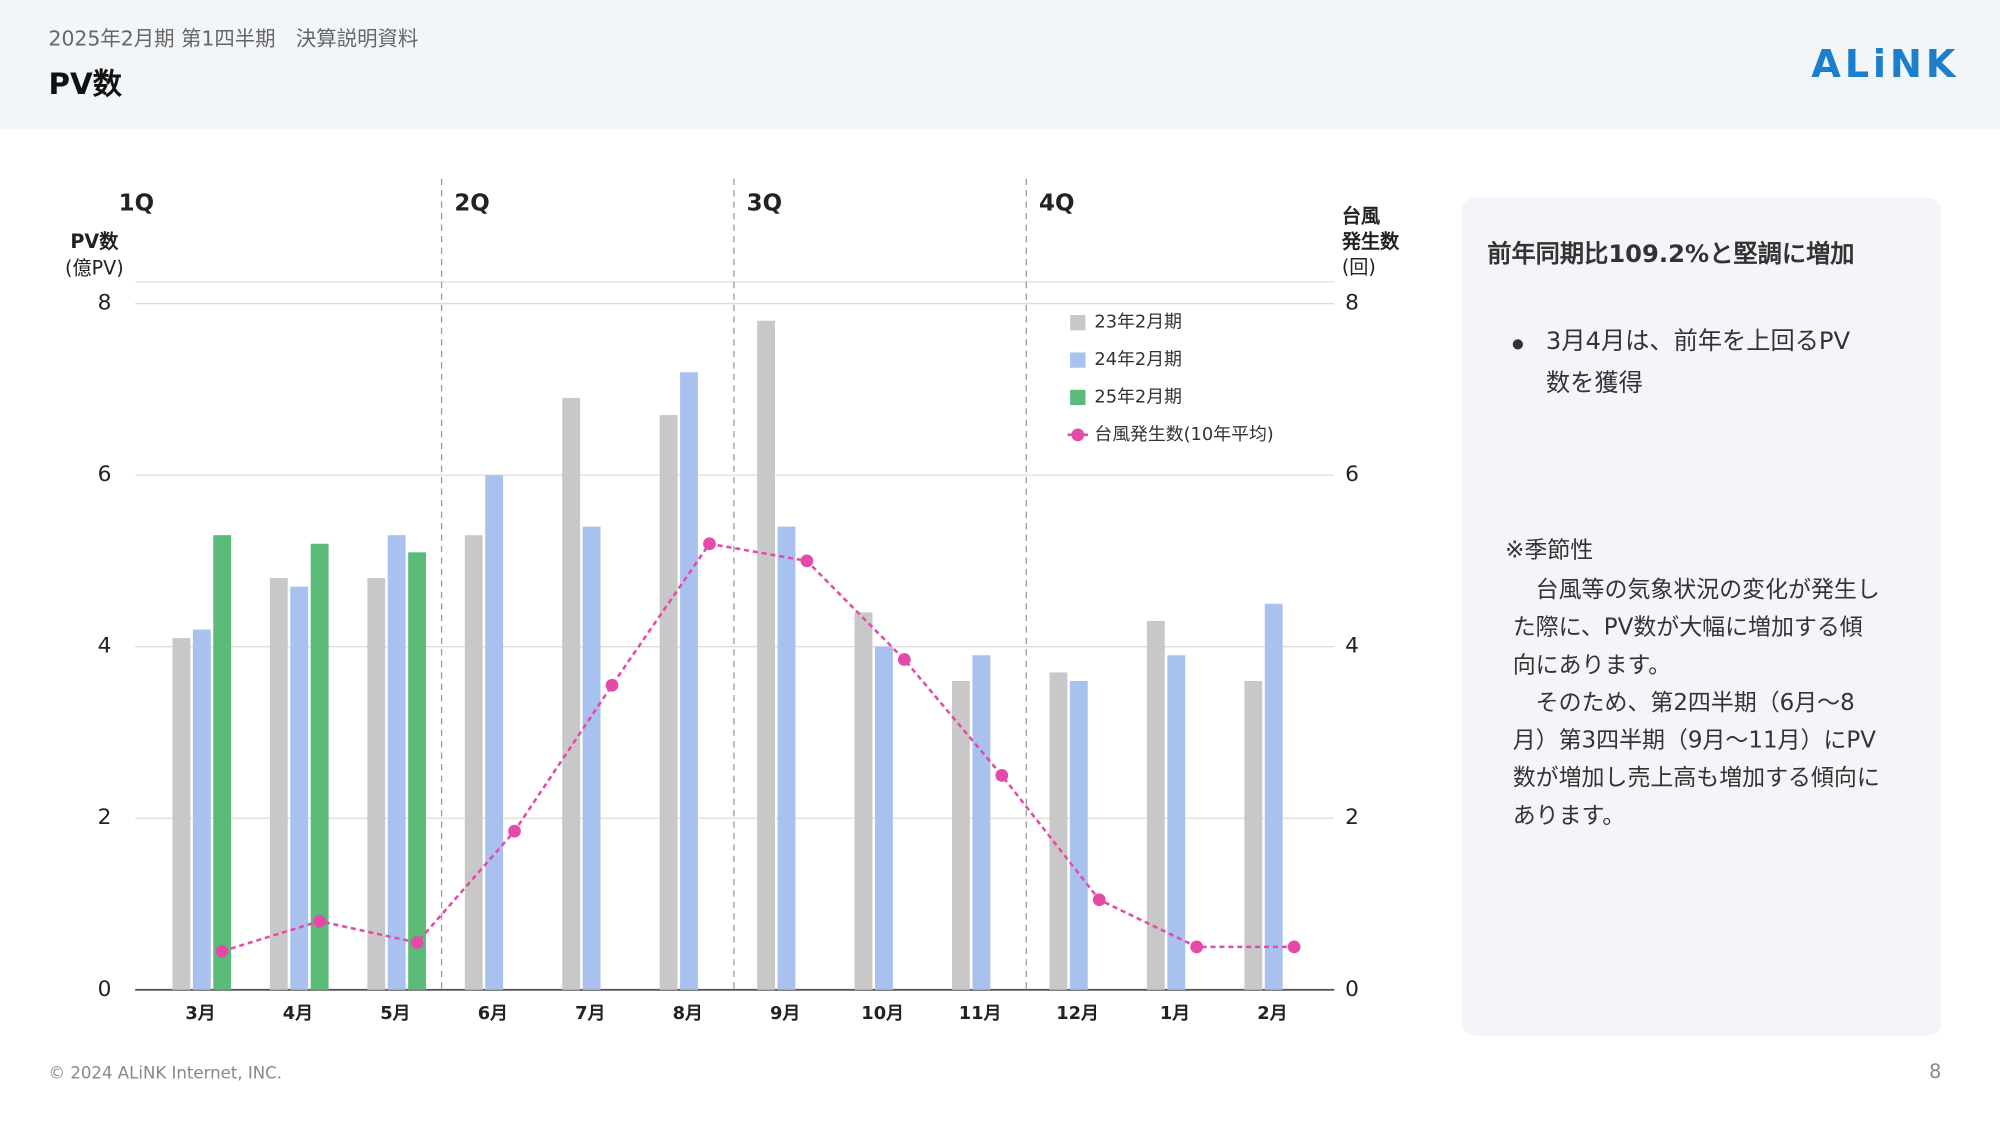 The image size is (2000, 1125). What do you see at coordinates (882, 1013) in the screenshot?
I see `x-tick-label: 10月` at bounding box center [882, 1013].